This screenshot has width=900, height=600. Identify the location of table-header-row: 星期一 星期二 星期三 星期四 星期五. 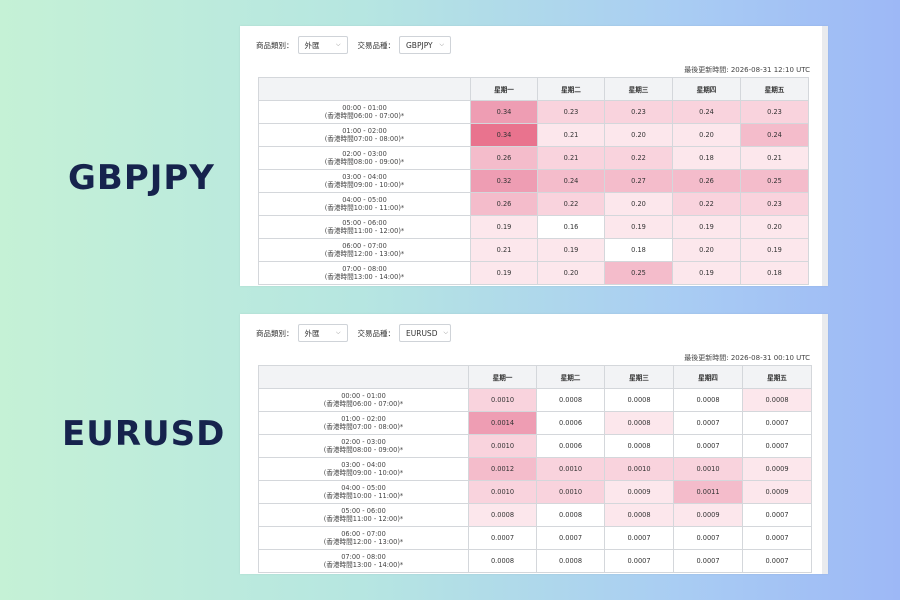
(533, 89).